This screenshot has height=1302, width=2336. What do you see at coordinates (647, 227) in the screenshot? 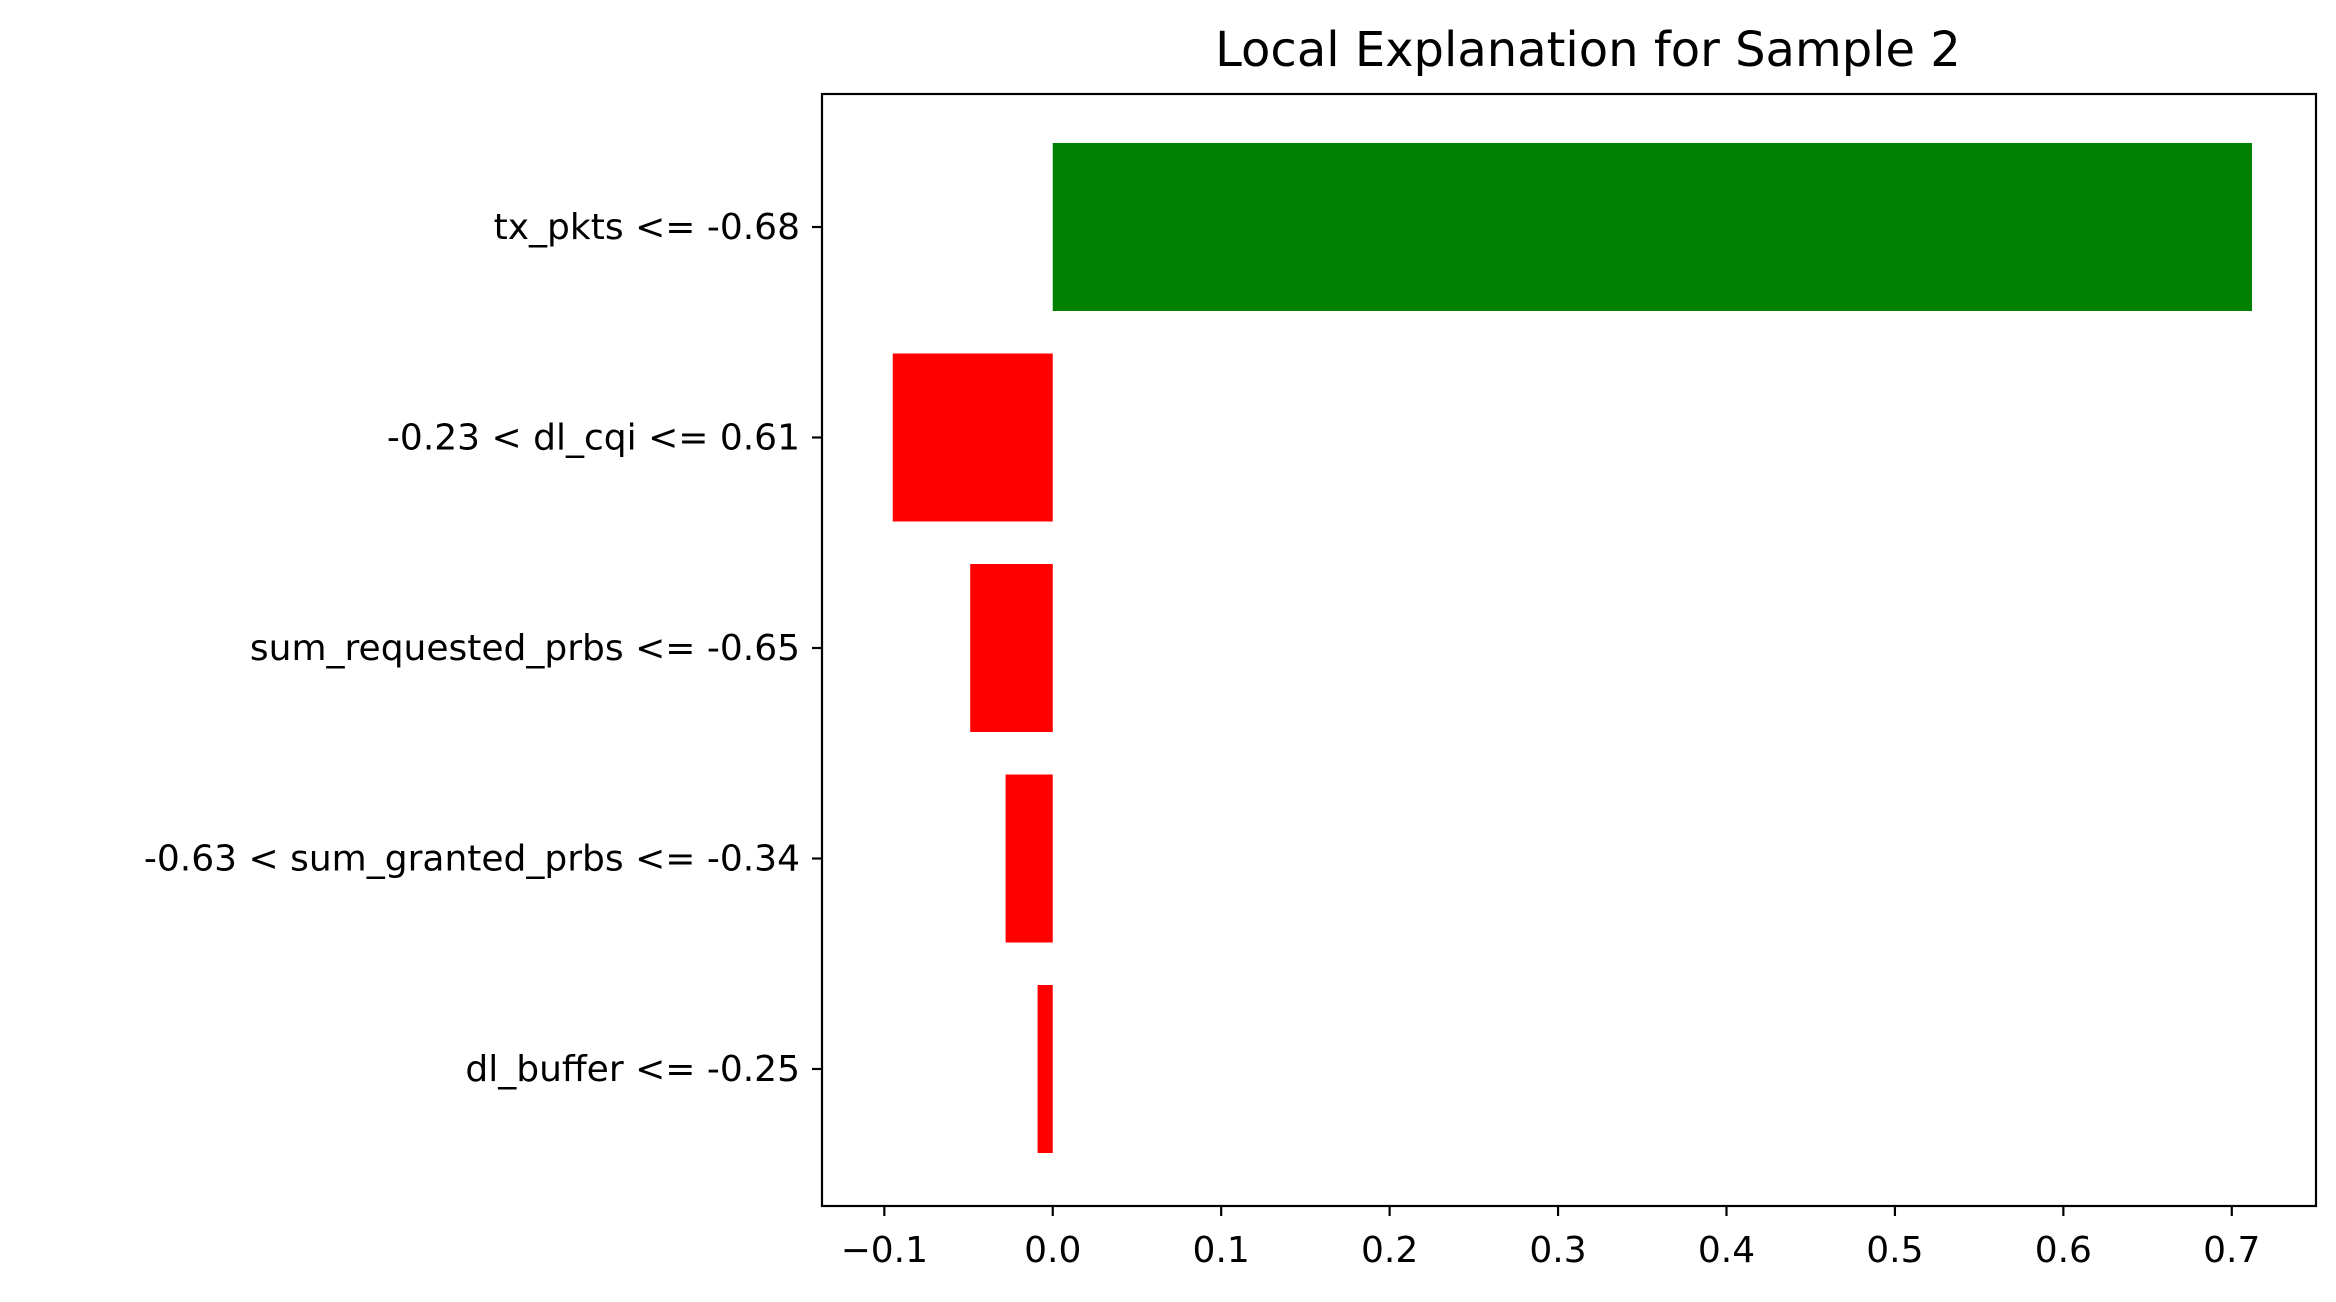
I see `y-tick-label-0: tx_pkts <= -0.68` at bounding box center [647, 227].